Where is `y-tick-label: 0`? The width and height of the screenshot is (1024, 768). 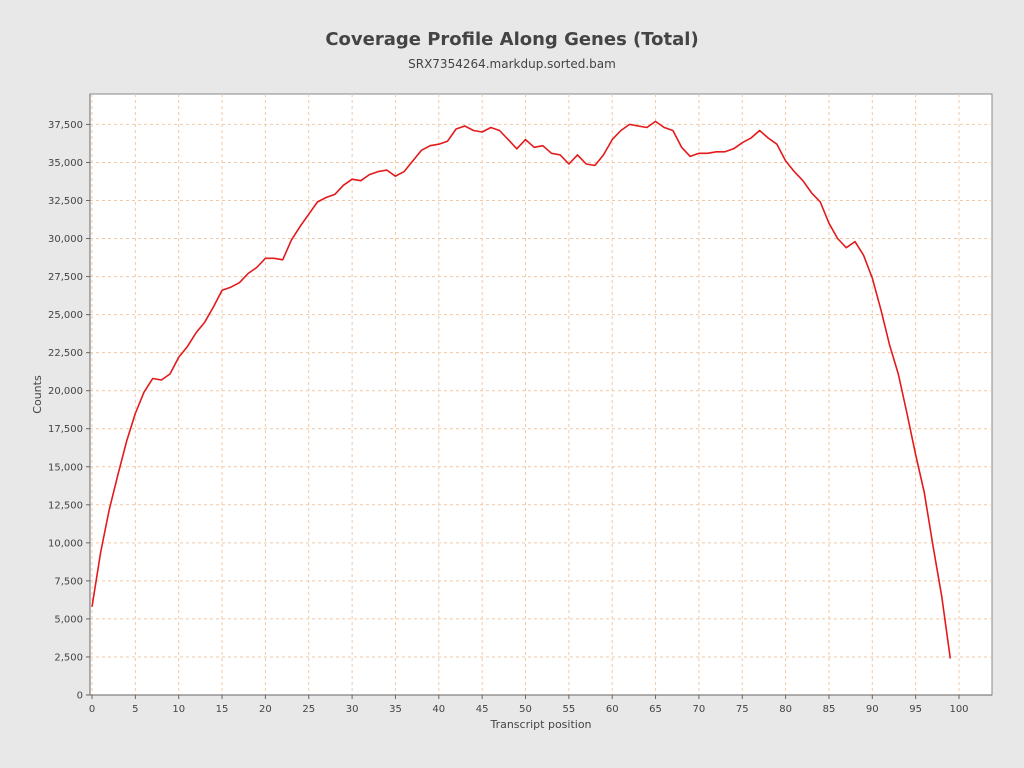 y-tick-label: 0 is located at coordinates (80, 696).